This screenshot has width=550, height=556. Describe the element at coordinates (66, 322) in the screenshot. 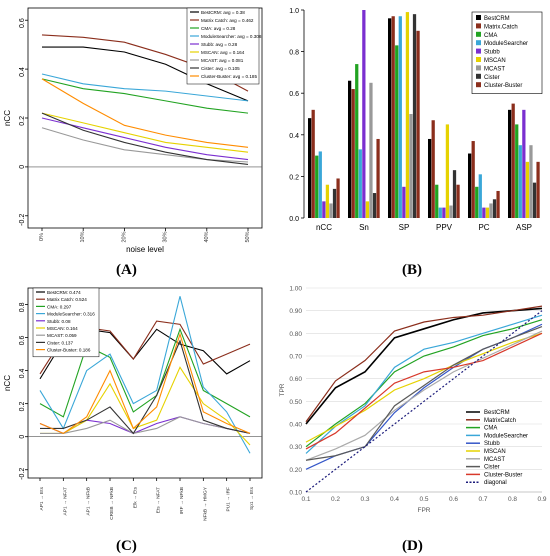

I see `legend-box` at that location.